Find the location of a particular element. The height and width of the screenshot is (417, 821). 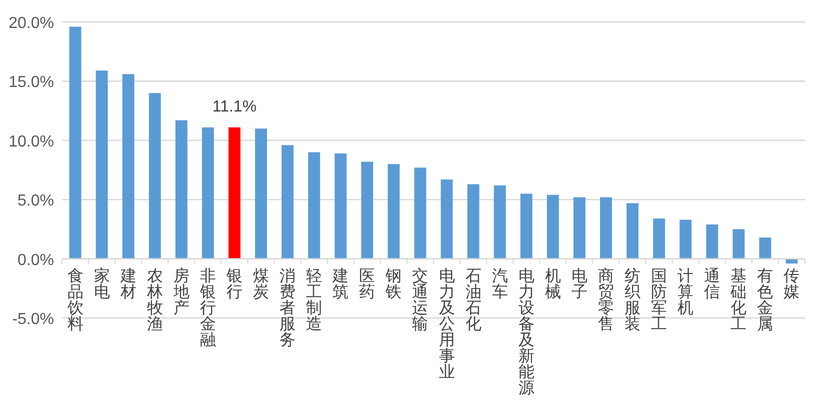

x-tick-label: 家电 is located at coordinates (102, 283).